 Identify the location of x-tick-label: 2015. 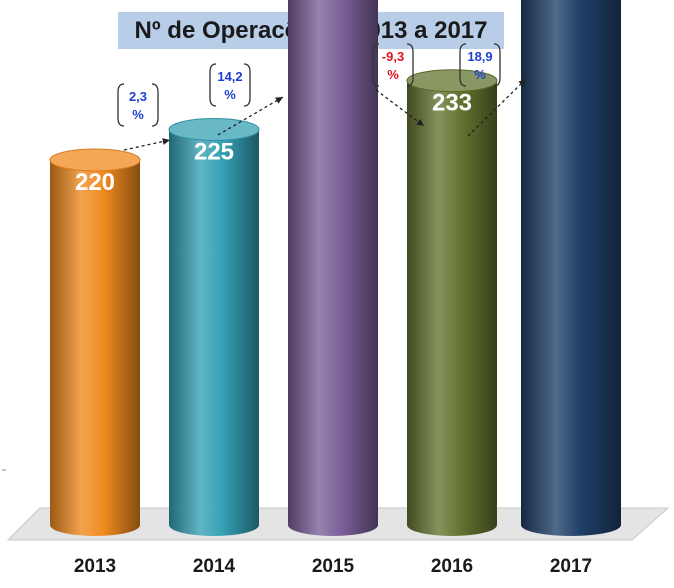
(333, 566).